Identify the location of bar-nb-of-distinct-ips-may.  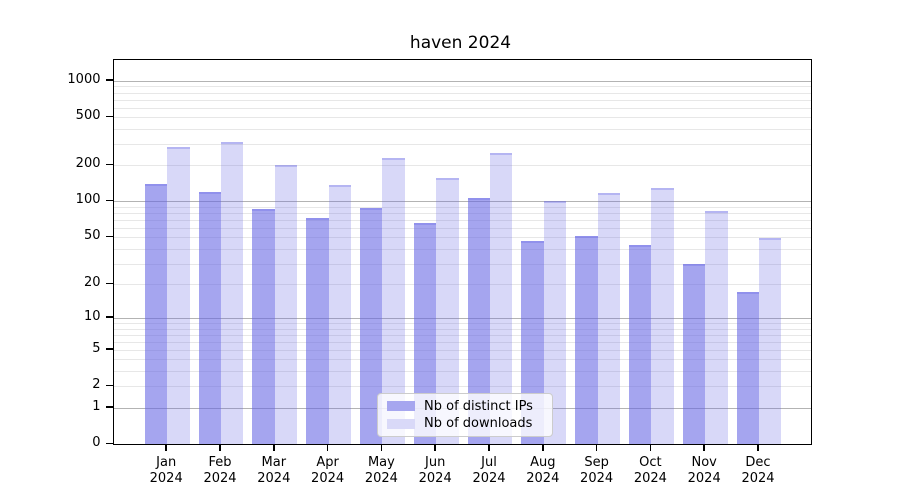
(371, 326).